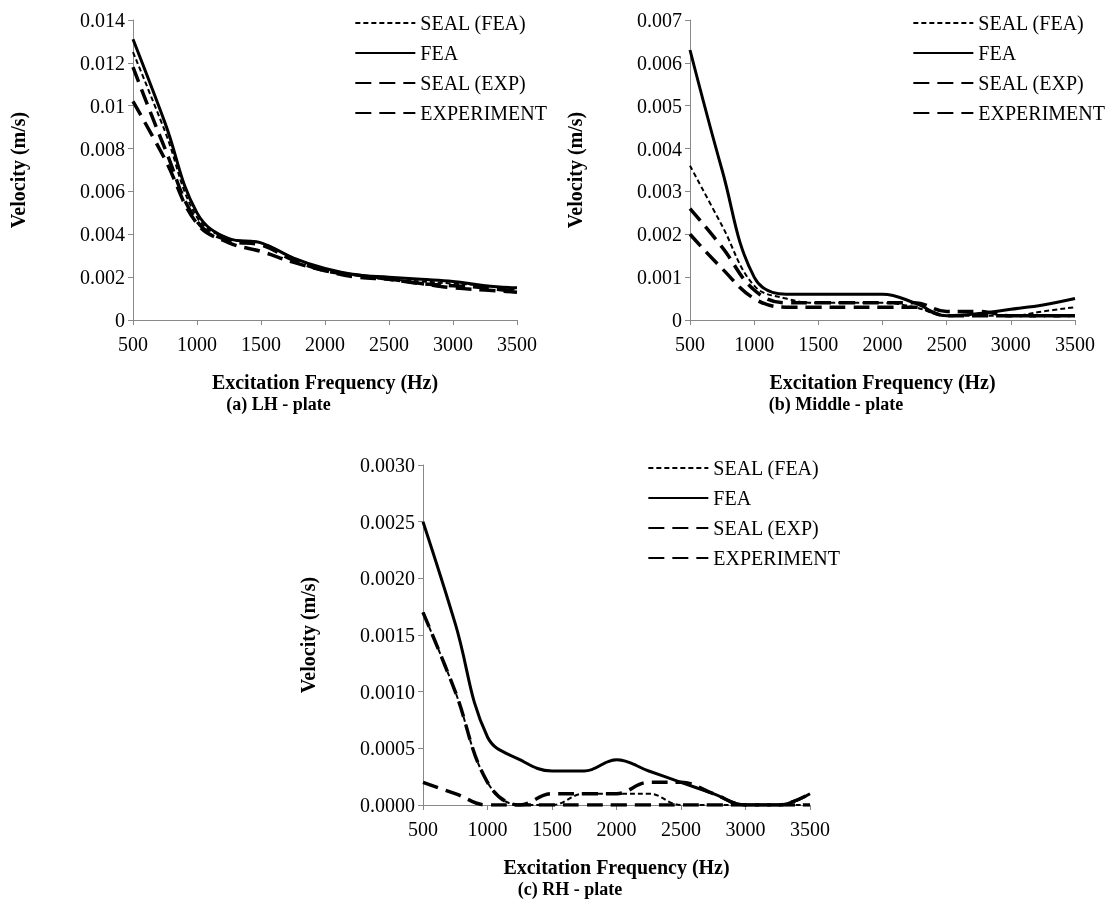  I want to click on y-tick-label: 0.001, so click(659, 277).